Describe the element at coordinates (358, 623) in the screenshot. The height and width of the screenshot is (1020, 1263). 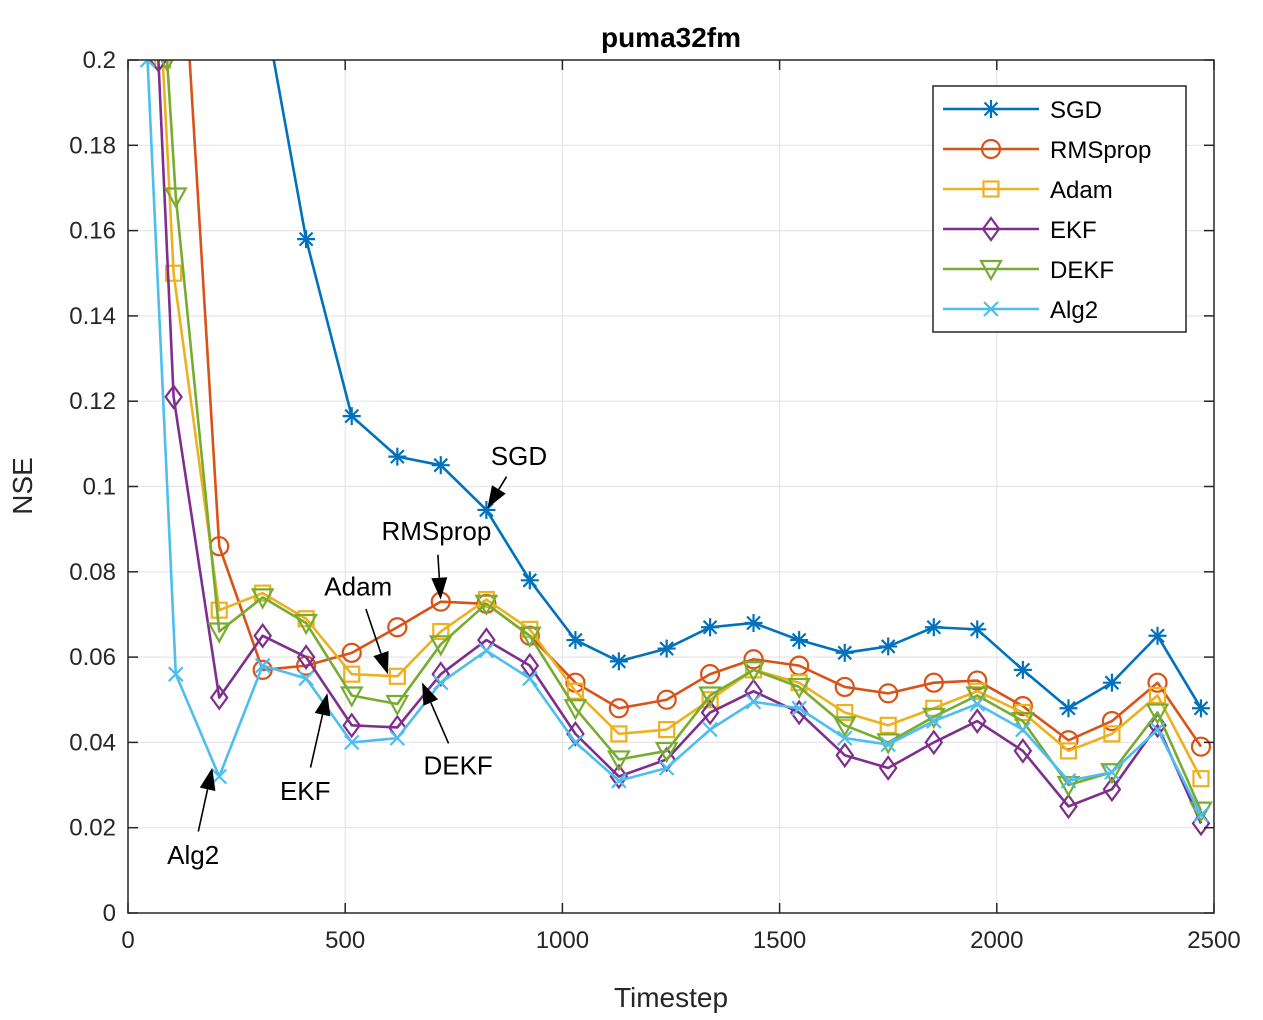
I see `annotation-adam: Adam` at that location.